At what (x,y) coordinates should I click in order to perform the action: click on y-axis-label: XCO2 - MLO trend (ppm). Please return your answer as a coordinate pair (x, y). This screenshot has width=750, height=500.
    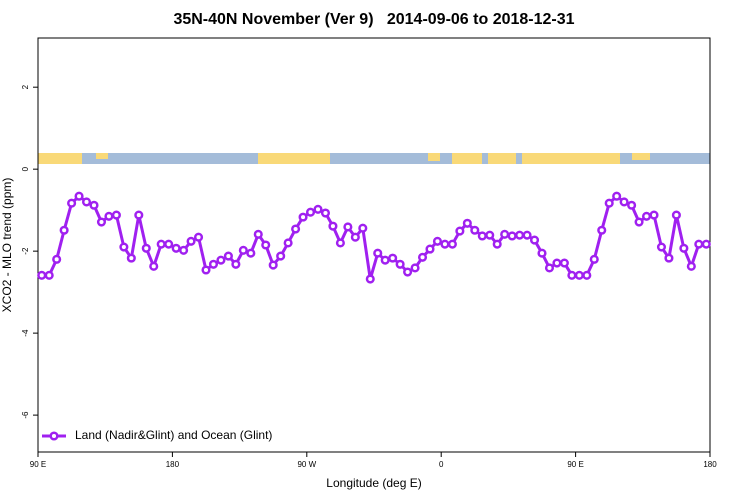
    Looking at the image, I should click on (7, 245).